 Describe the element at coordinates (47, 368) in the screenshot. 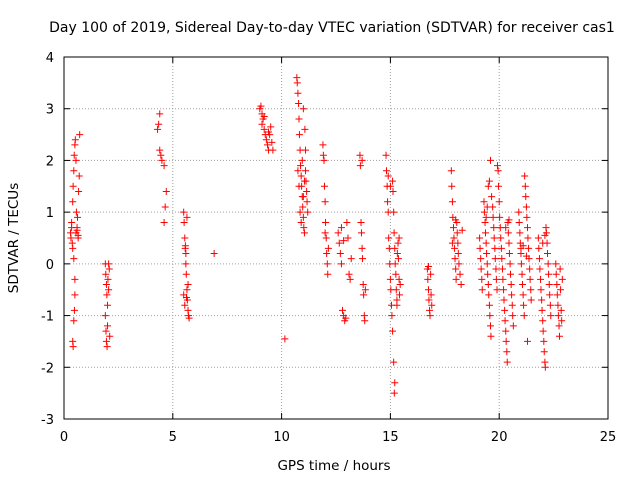

I see `y-tick-label: -2` at that location.